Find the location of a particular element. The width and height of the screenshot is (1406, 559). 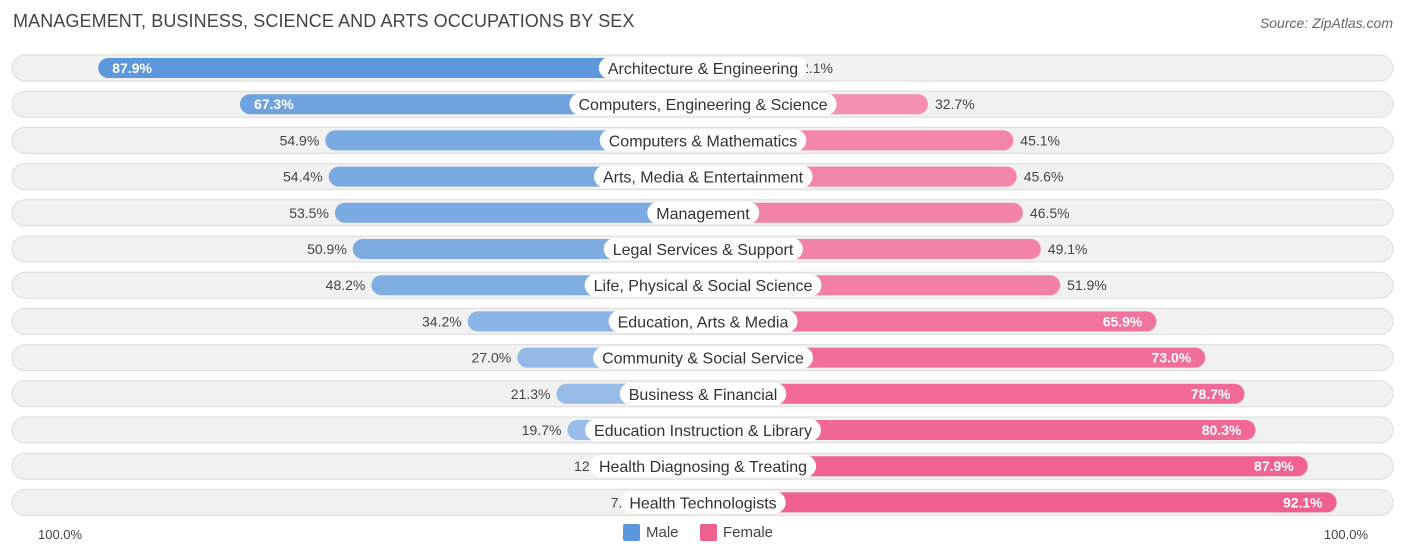

legend-item-male: Male is located at coordinates (651, 532).